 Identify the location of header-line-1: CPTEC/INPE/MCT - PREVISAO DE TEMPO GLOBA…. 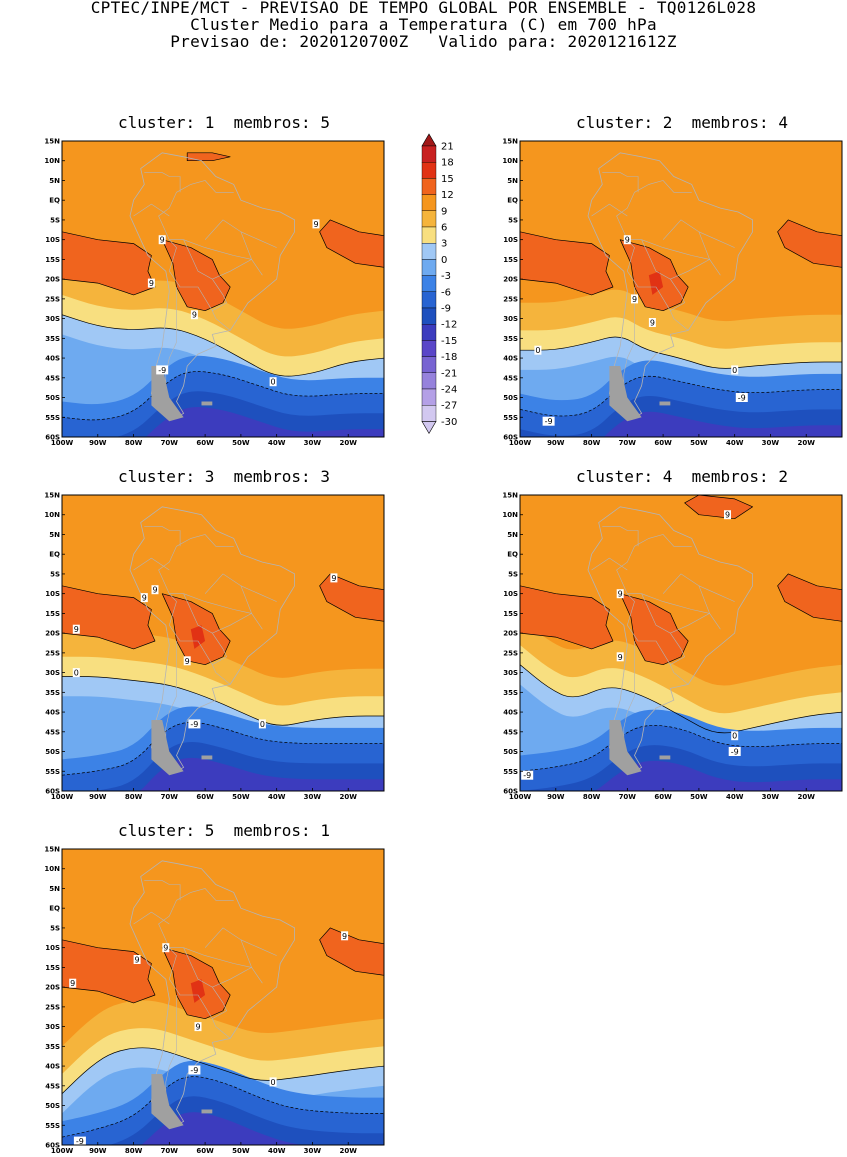
(423, 8).